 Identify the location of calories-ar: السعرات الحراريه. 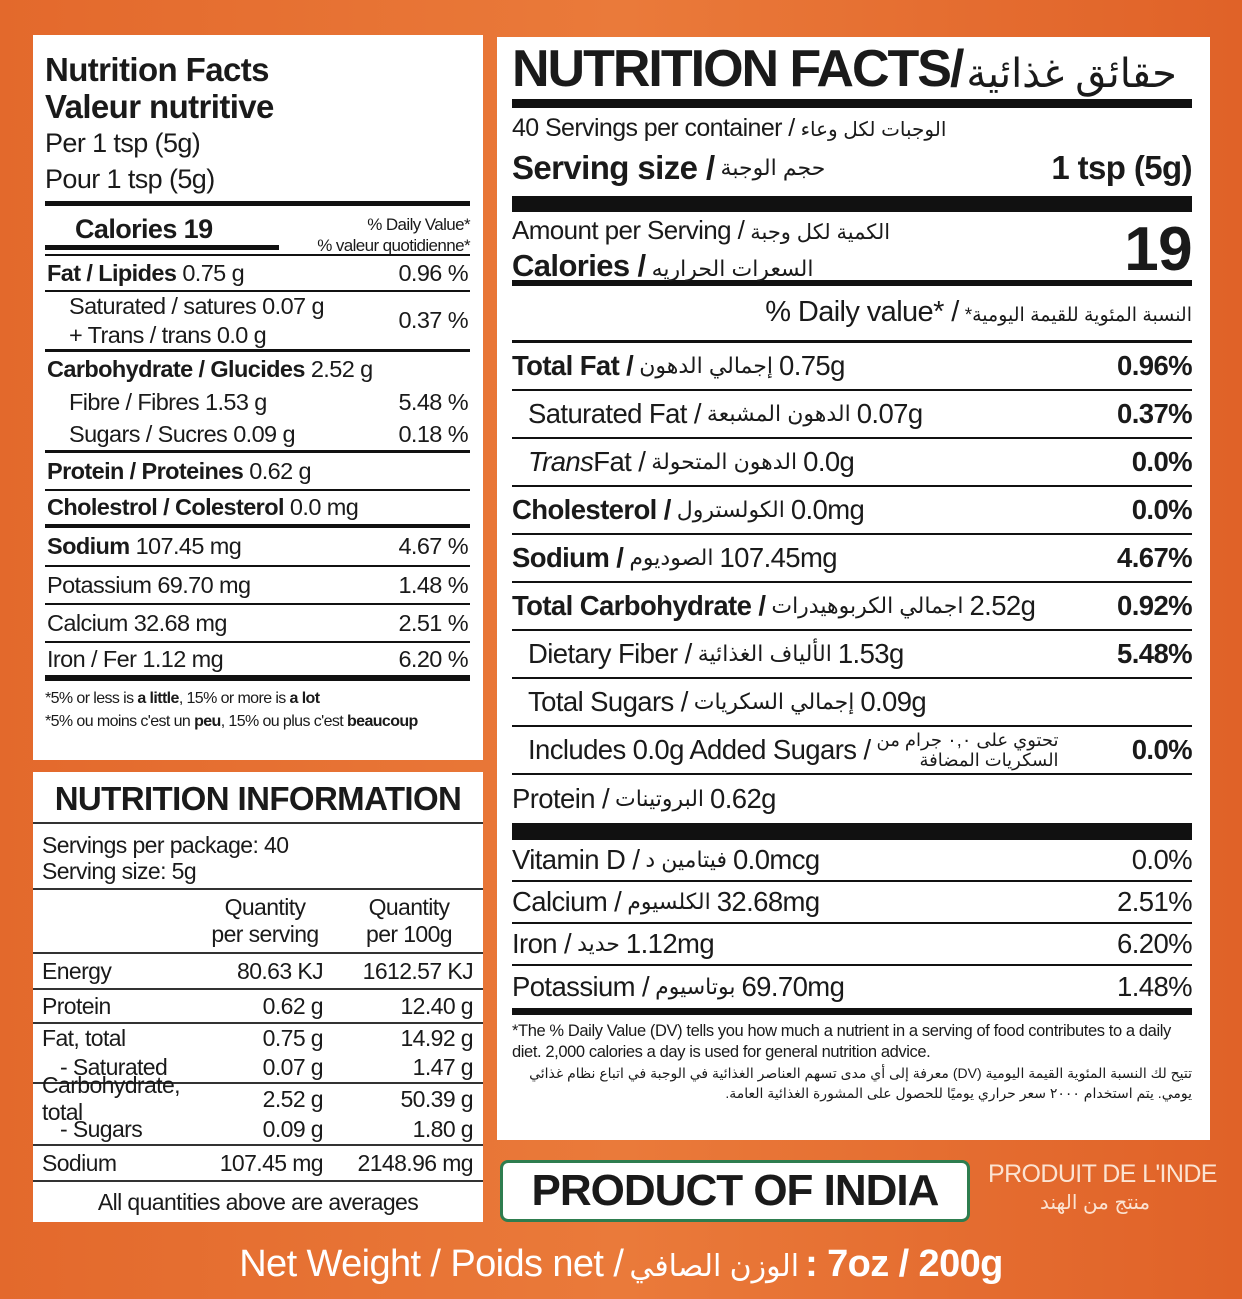
(733, 268).